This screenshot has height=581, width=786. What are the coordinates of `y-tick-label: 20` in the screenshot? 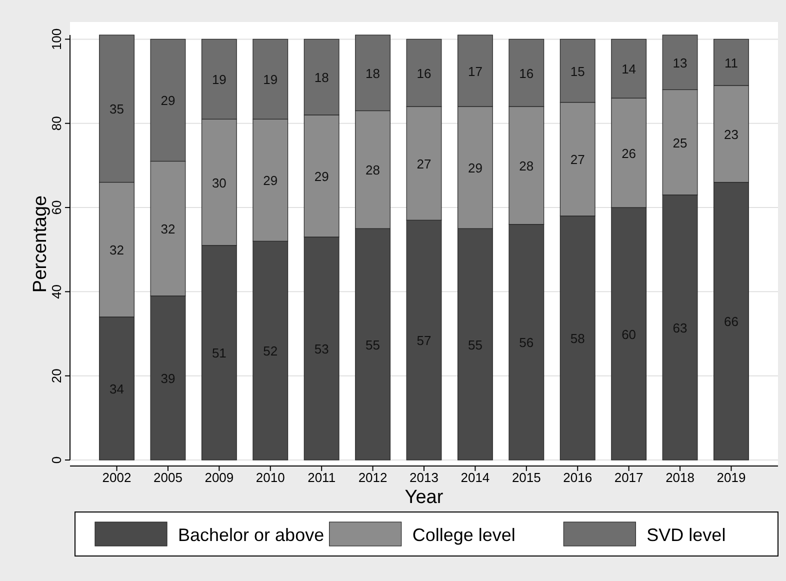 It's located at (56, 376).